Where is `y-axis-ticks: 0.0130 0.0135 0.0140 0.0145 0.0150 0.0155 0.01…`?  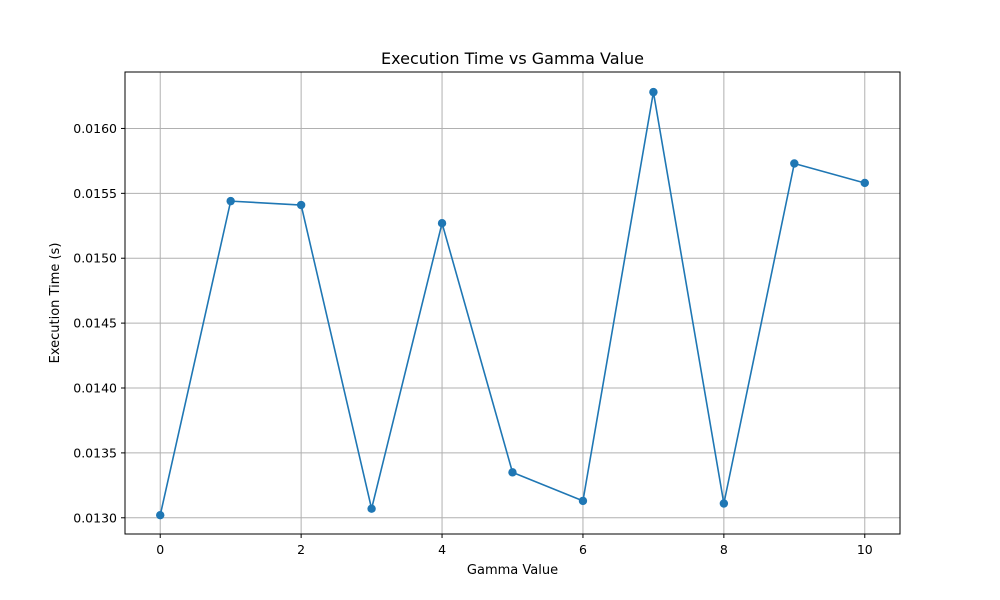
y-axis-ticks: 0.0130 0.0135 0.0140 0.0145 0.0150 0.0155 0.01… is located at coordinates (99, 323).